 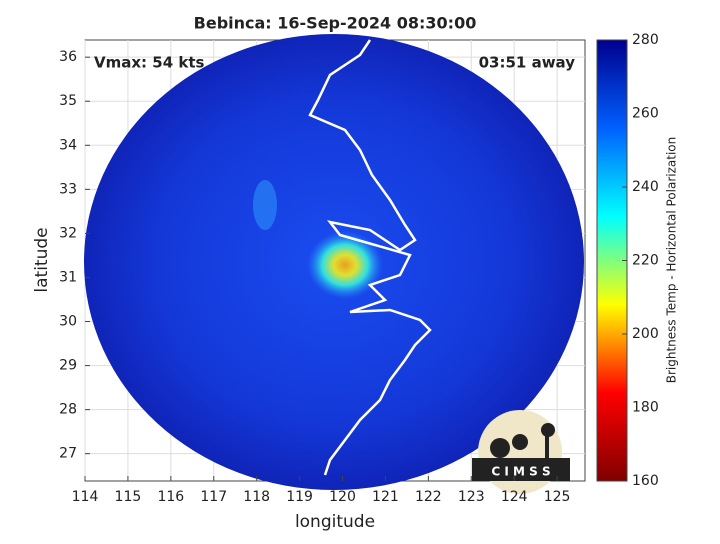 I want to click on annotation: Vmax: 54 kts, so click(x=149, y=63).